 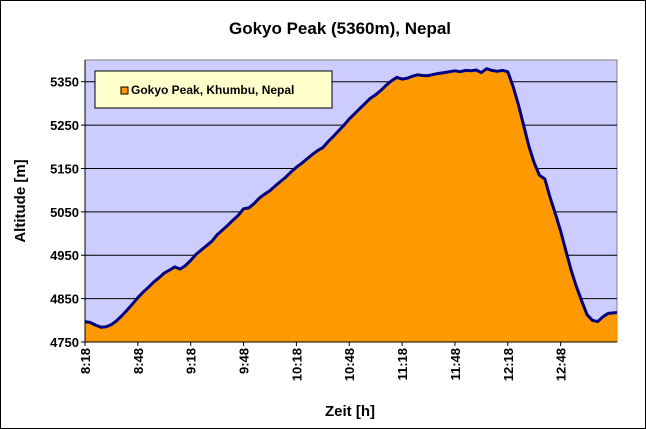 What do you see at coordinates (349, 364) in the screenshot?
I see `x-tick-label: 10:48` at bounding box center [349, 364].